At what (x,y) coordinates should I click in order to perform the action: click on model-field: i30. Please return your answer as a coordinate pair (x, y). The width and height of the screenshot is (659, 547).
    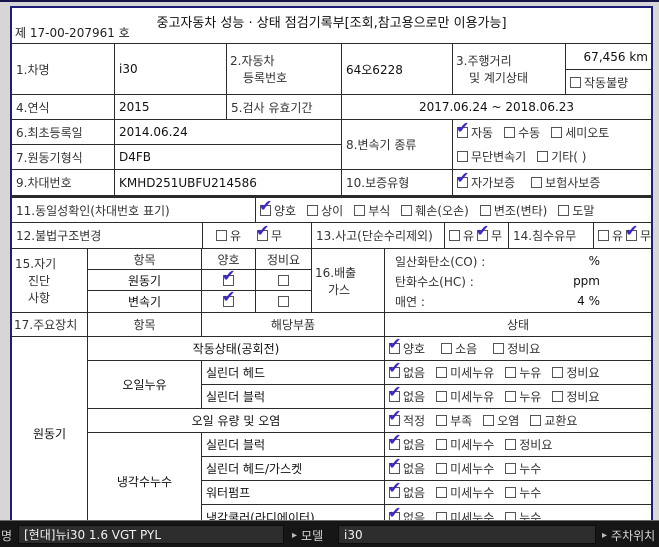
    Looking at the image, I should click on (467, 534).